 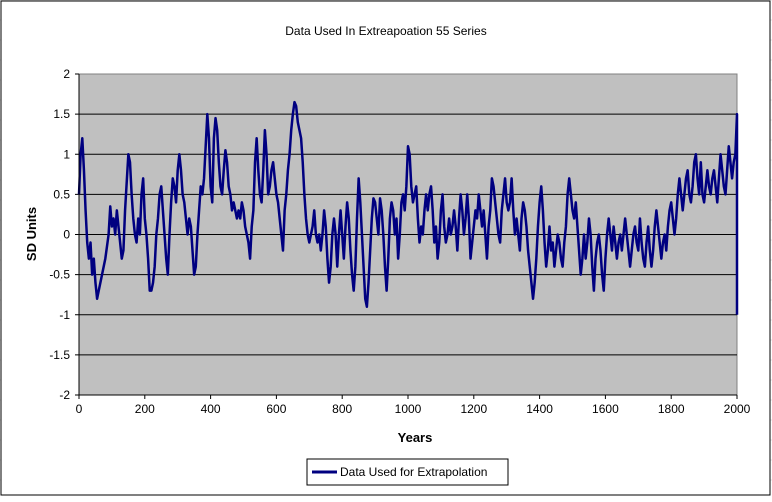 What do you see at coordinates (737, 409) in the screenshot?
I see `x-tick-label: 2000` at bounding box center [737, 409].